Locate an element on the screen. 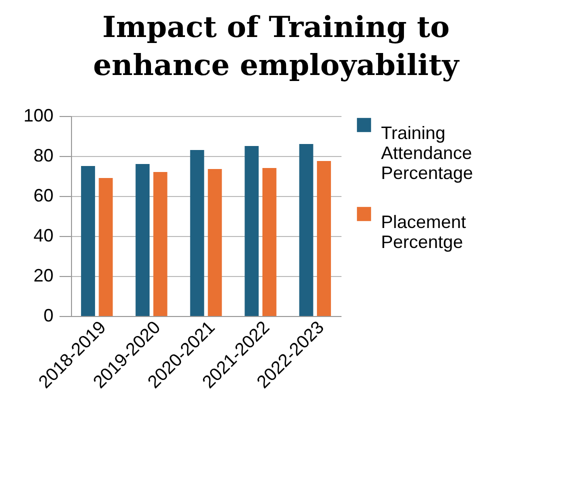  legend-label: Training Attendance Percentage is located at coordinates (427, 153).